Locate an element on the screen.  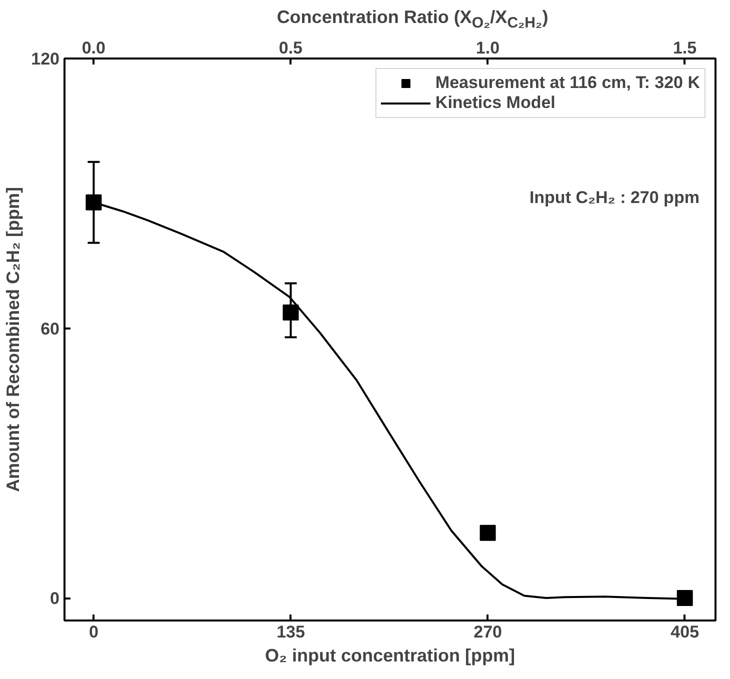
x-tick-label: 405 is located at coordinates (685, 632).